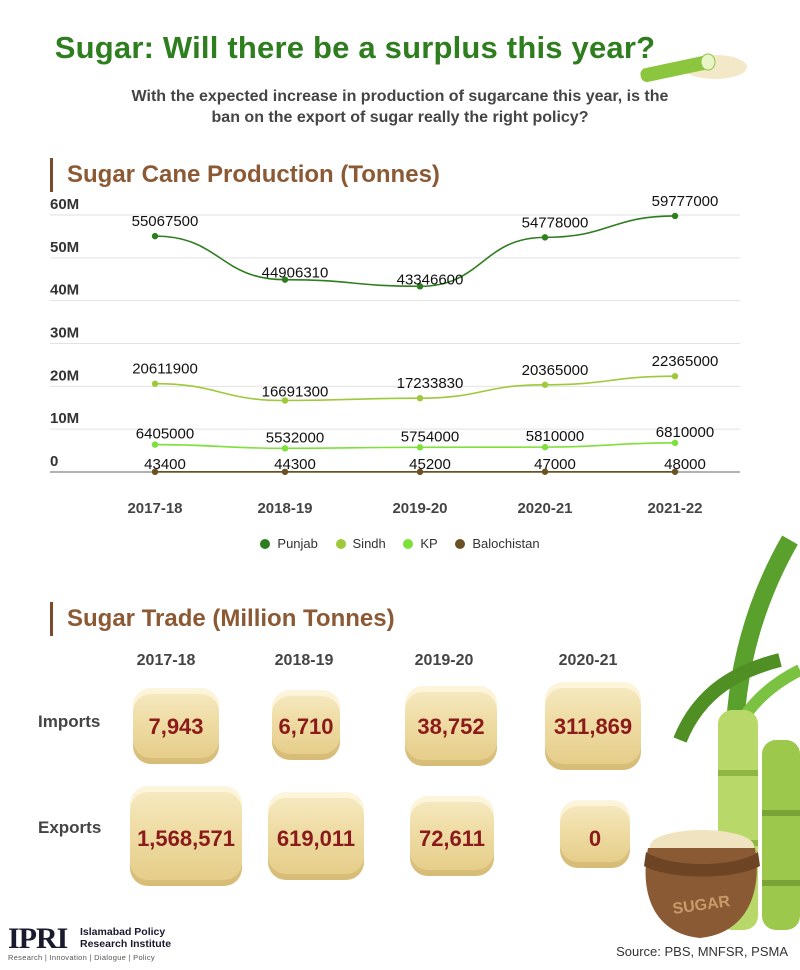 The height and width of the screenshot is (970, 800). I want to click on data-label: 22365000, so click(685, 361).